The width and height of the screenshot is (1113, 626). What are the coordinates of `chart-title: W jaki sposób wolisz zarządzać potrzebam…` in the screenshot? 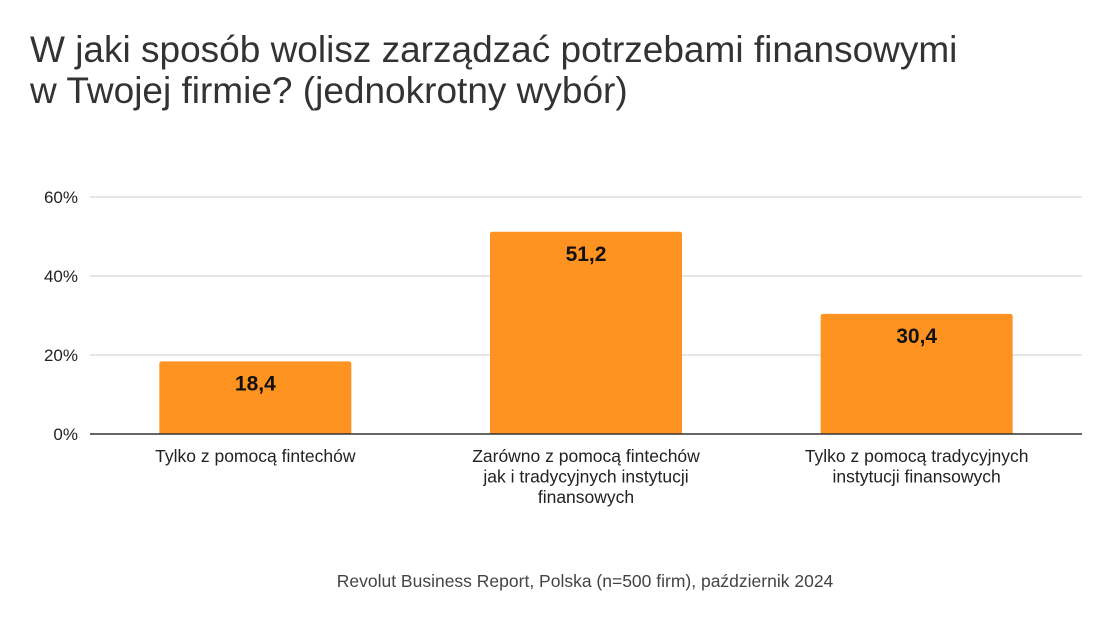 It's located at (493, 70).